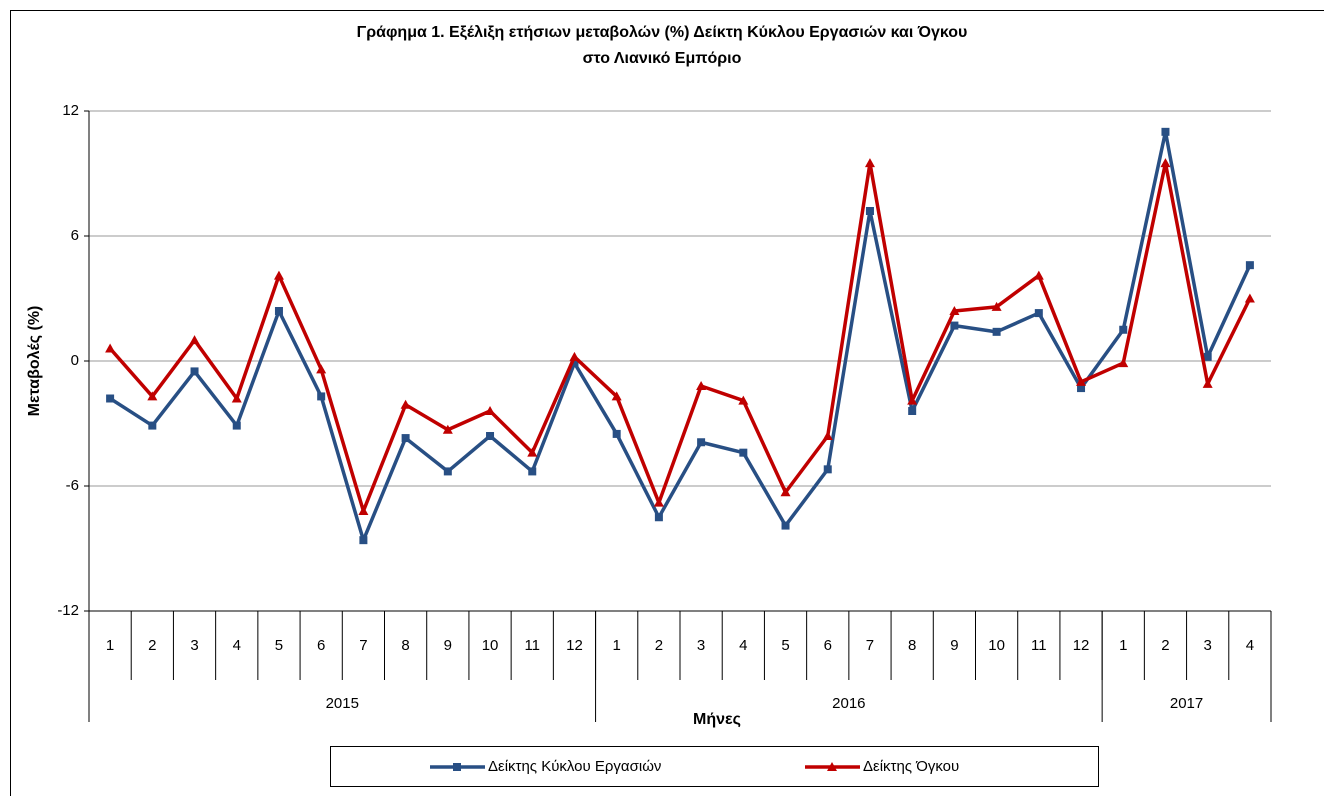 This screenshot has width=1324, height=796. I want to click on legend-label: Δείκτης Όγκου, so click(911, 766).